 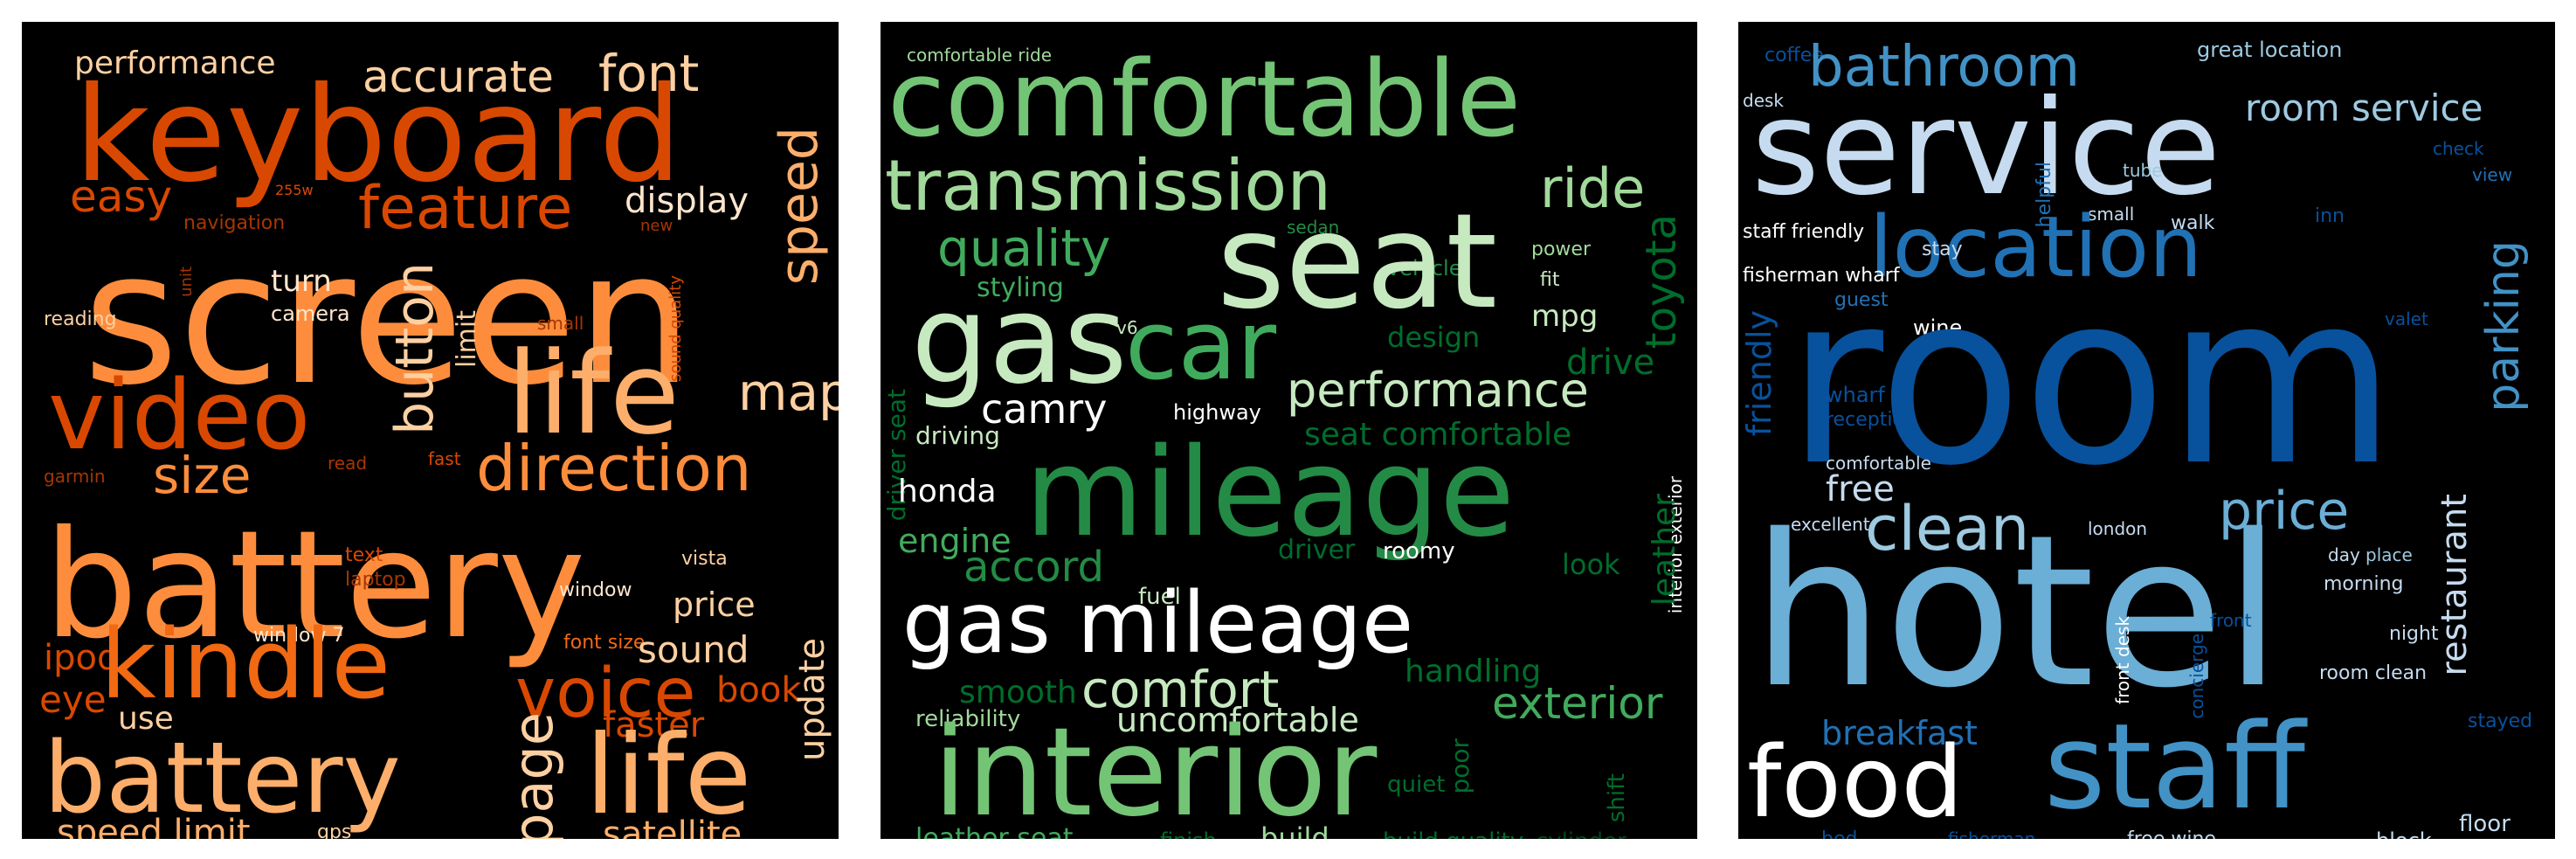 I want to click on word-vehicle: vehicle, so click(x=1424, y=268).